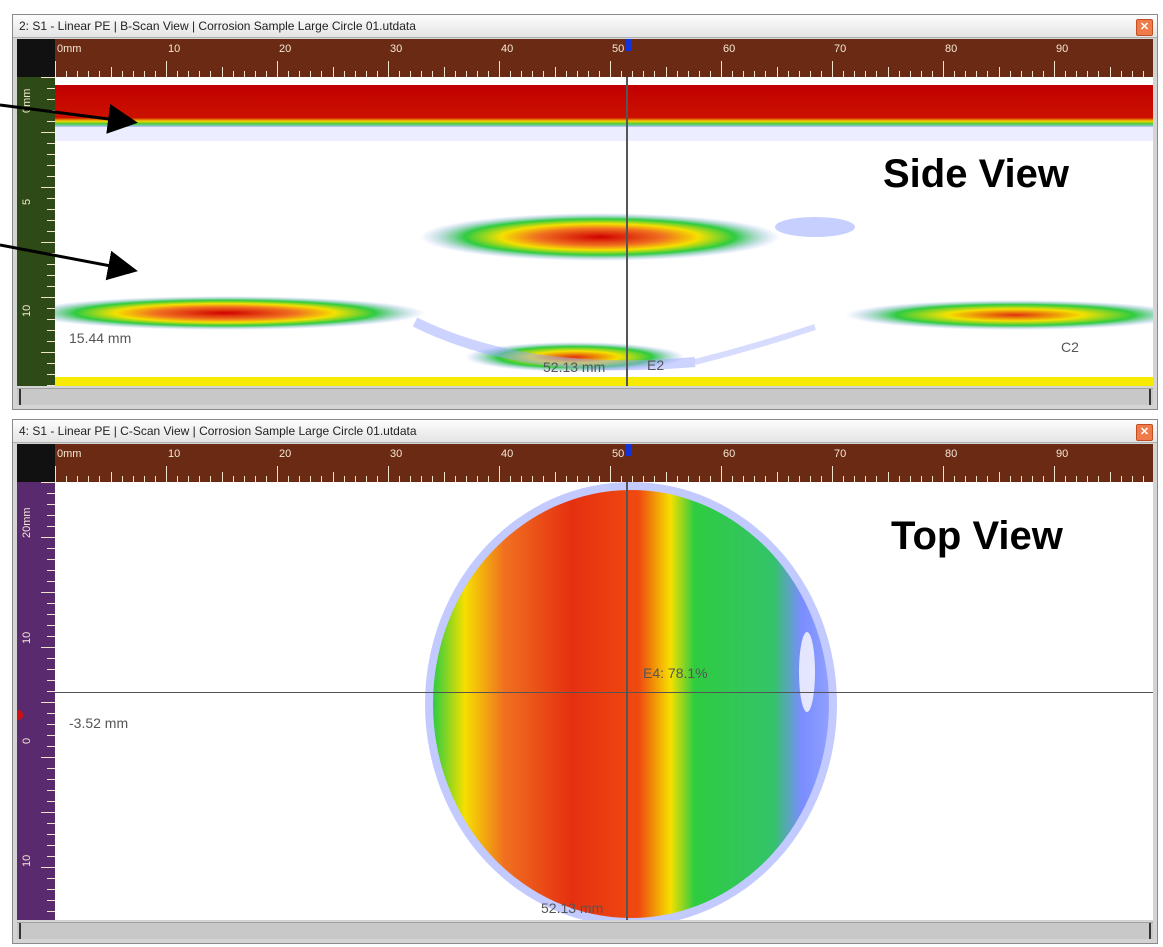  Describe the element at coordinates (840, 49) in the screenshot. I see `bscan-hruler-label: 70` at that location.